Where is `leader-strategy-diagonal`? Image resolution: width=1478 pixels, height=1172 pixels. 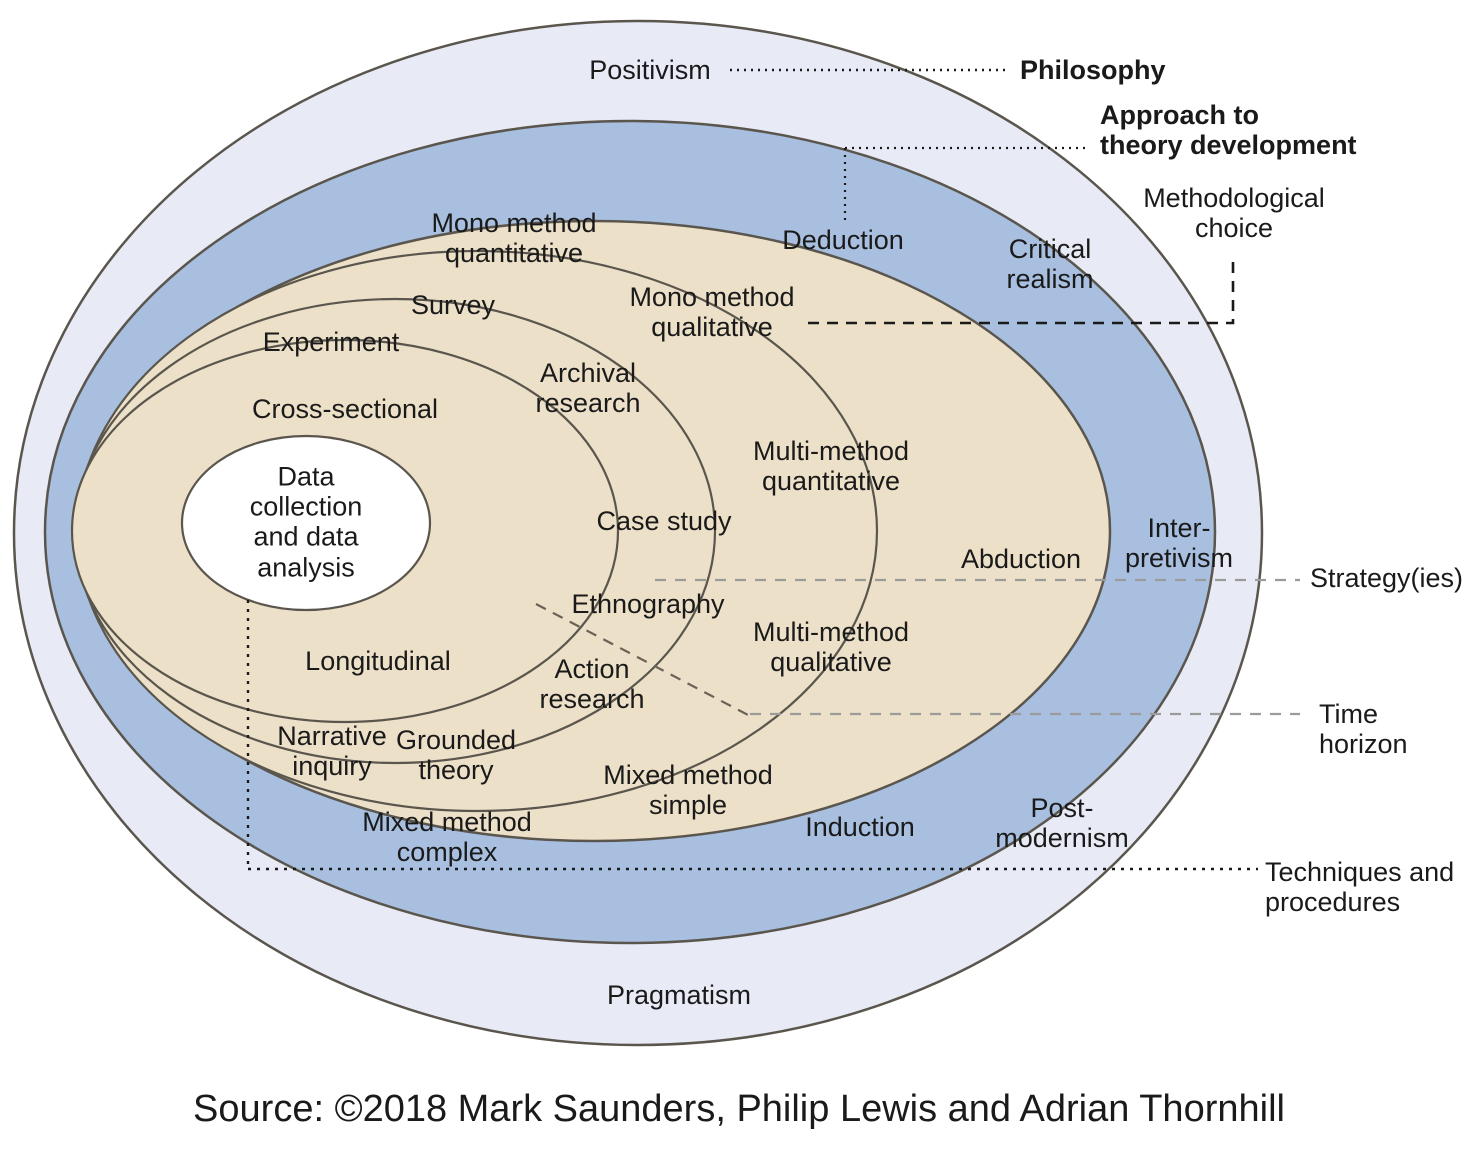 leader-strategy-diagonal is located at coordinates (643, 660).